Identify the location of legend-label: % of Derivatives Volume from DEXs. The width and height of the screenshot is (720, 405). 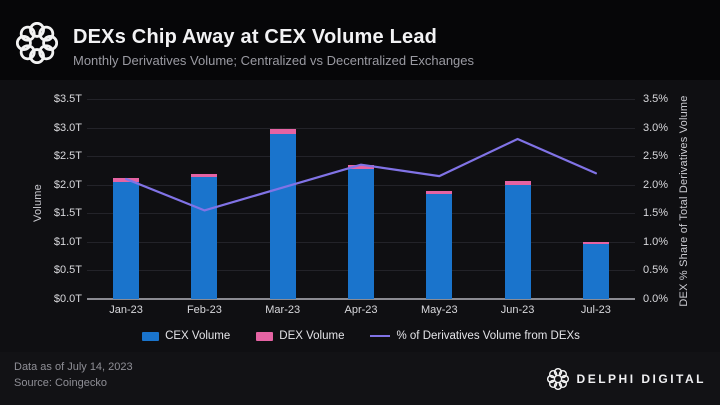
(488, 336).